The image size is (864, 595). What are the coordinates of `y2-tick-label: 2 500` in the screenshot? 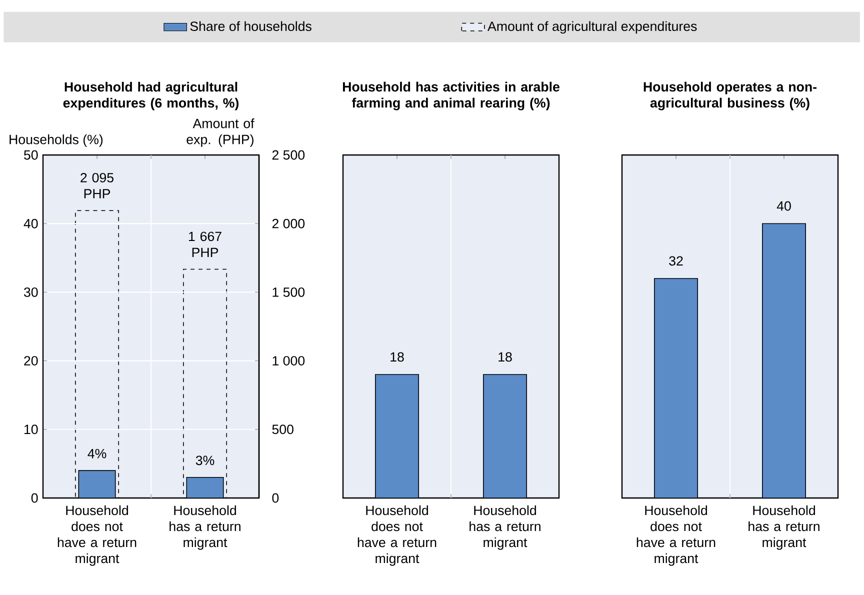 It's located at (288, 155).